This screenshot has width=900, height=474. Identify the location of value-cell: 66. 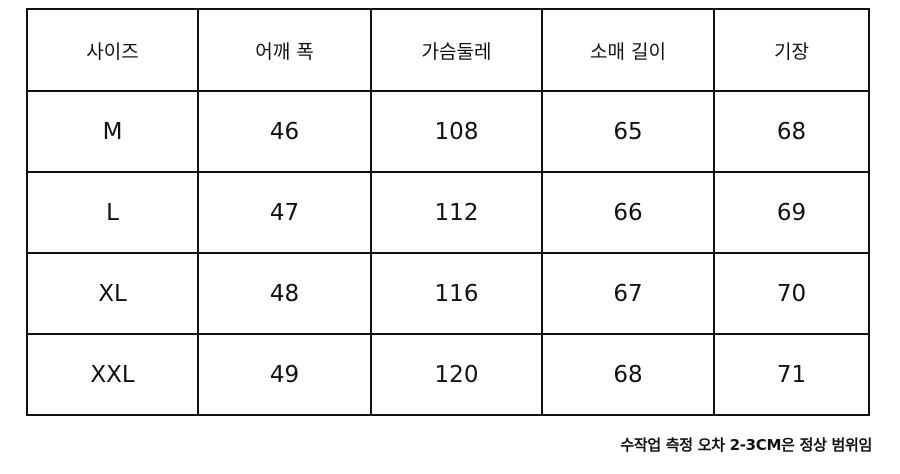
(628, 212).